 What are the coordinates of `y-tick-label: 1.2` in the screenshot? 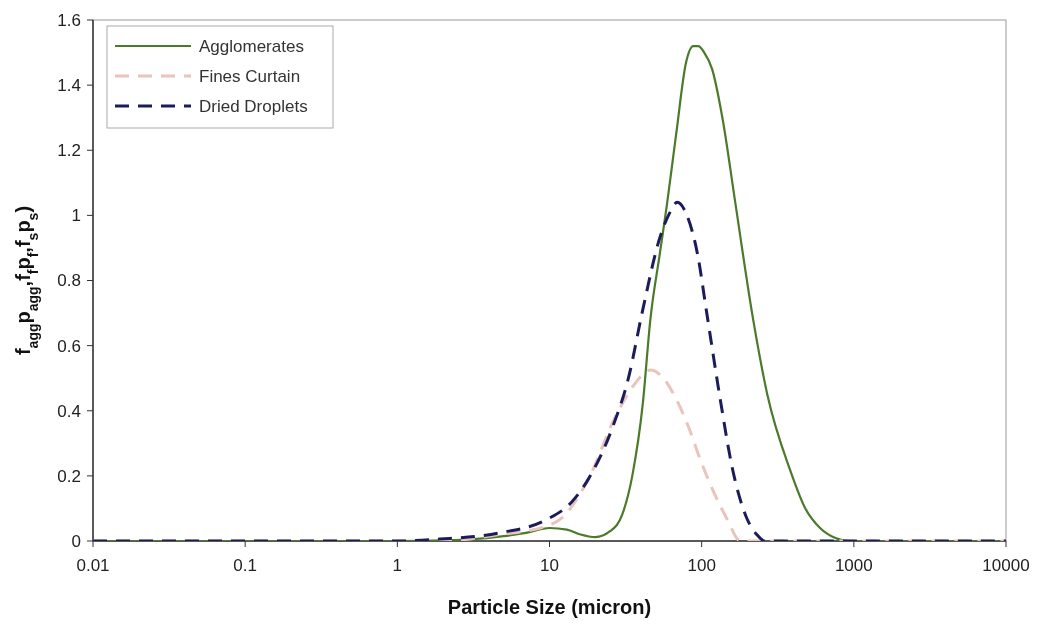 It's located at (69, 151).